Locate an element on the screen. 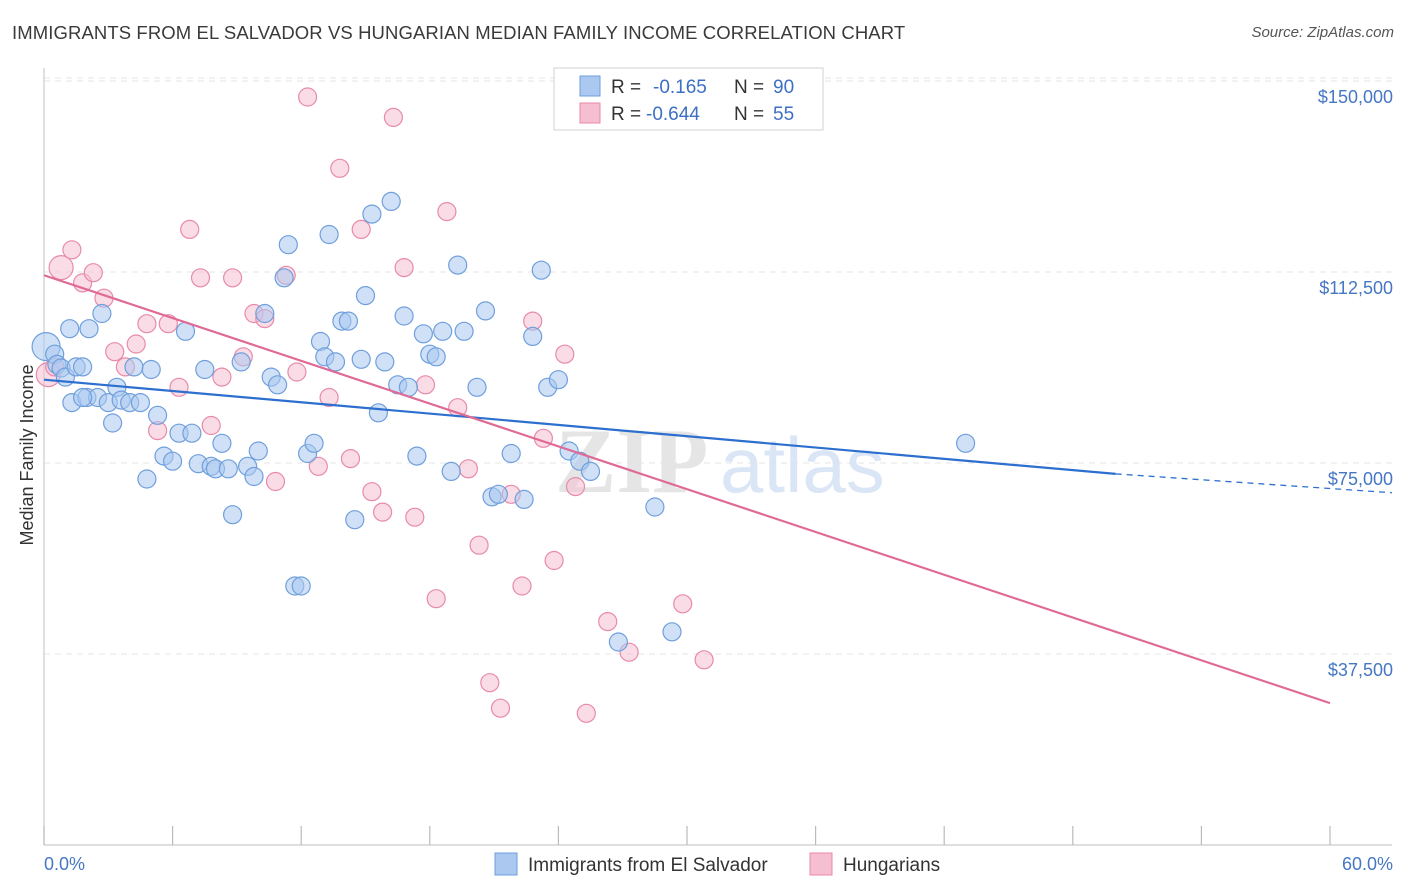  stats-r-label-1: R = is located at coordinates (626, 87).